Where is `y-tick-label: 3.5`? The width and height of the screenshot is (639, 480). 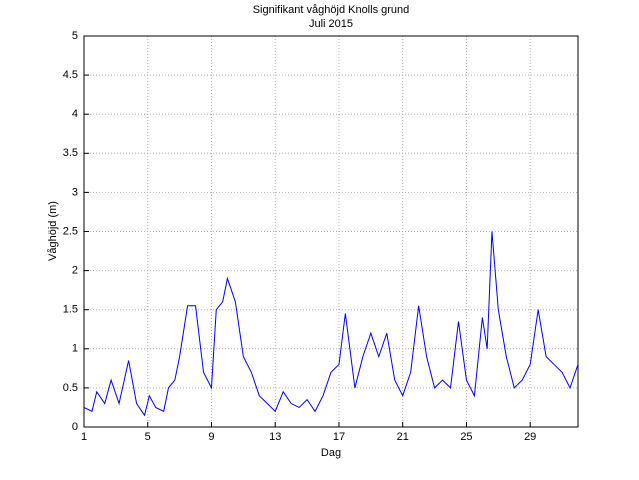
y-tick-label: 3.5 is located at coordinates (70, 153).